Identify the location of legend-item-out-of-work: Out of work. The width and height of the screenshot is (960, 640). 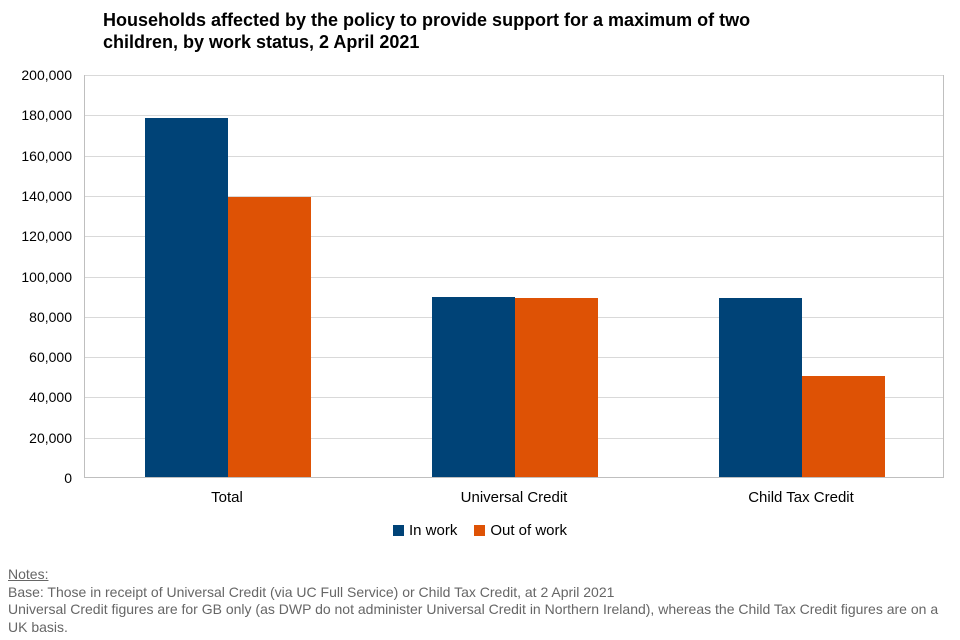
(520, 530).